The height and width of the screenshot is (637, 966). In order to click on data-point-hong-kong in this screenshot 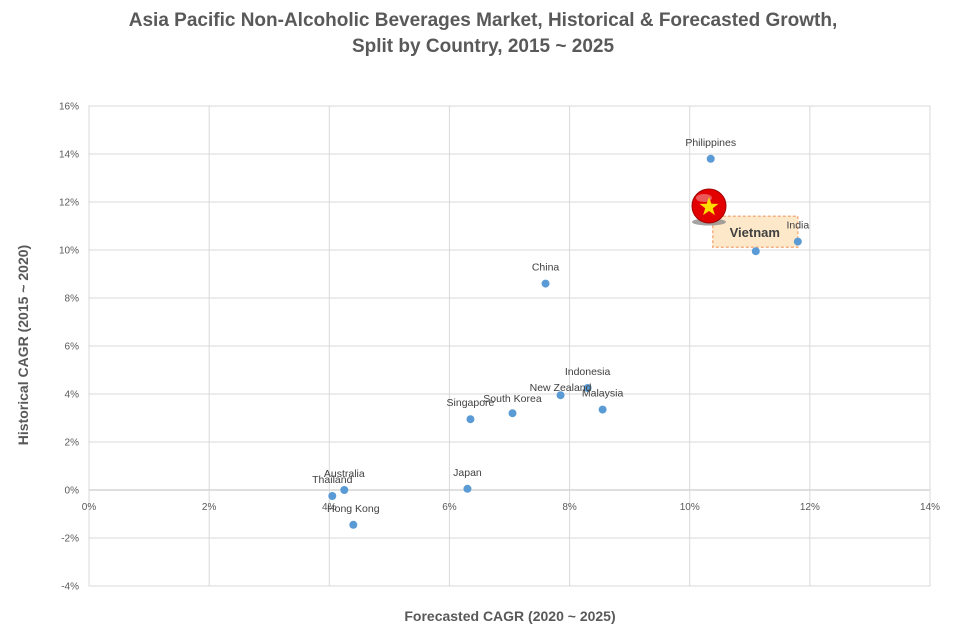, I will do `click(353, 524)`.